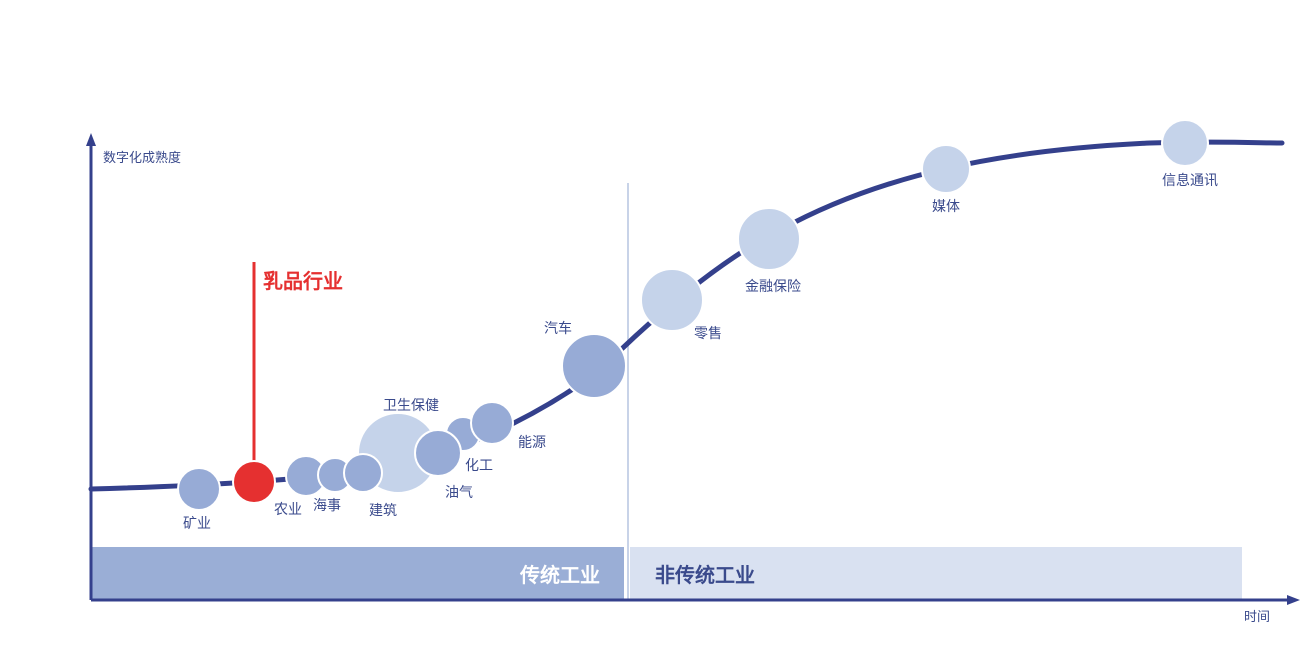 The width and height of the screenshot is (1300, 653). I want to click on band-non-traditional, so click(936, 573).